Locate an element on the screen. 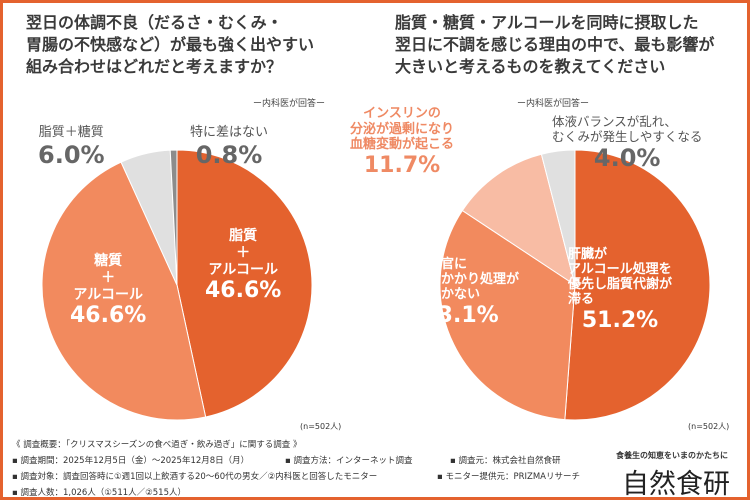 The height and width of the screenshot is (501, 750). value-label: 33.1% is located at coordinates (460, 315).